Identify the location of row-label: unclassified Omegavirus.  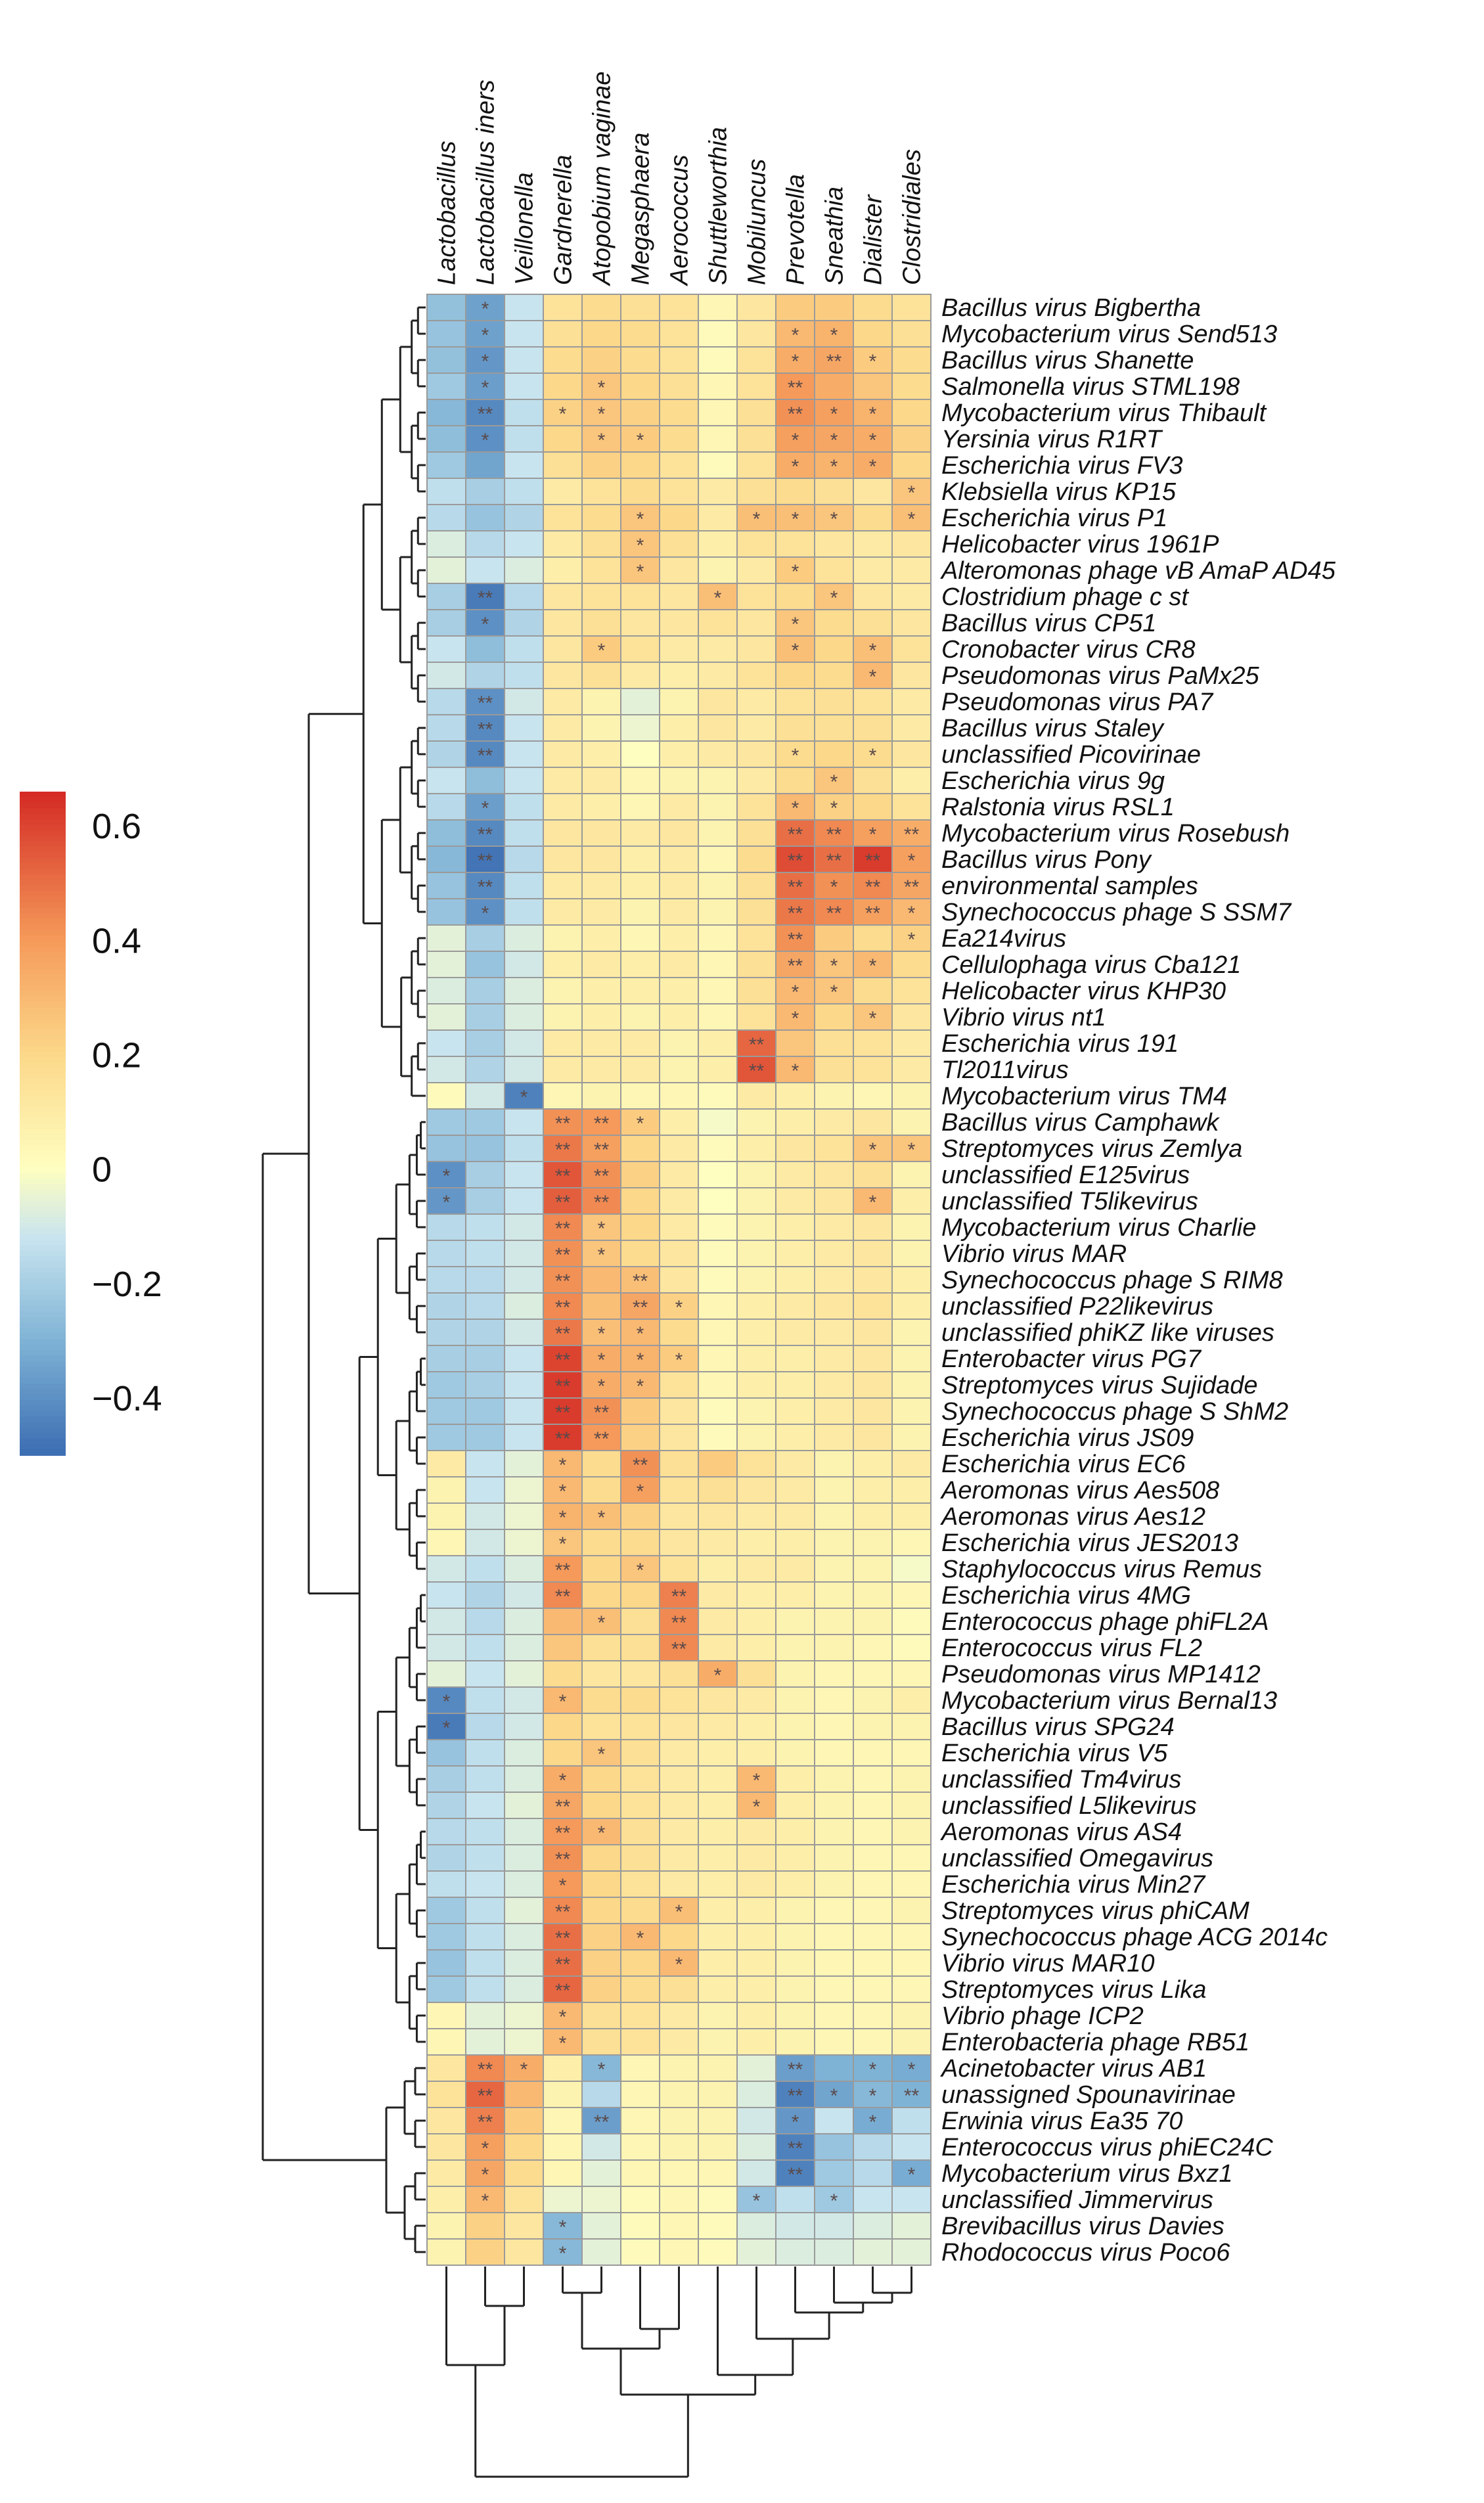
(1077, 1859).